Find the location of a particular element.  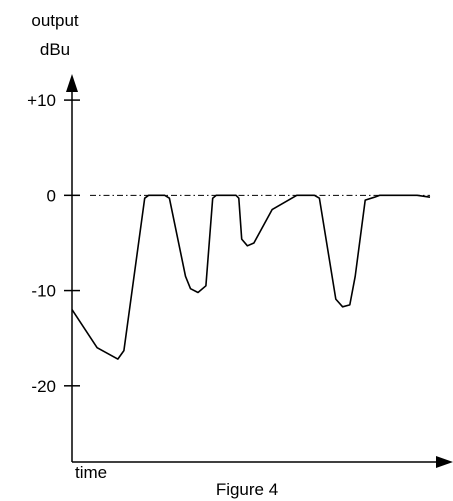

x-axis-label: time is located at coordinates (91, 472).